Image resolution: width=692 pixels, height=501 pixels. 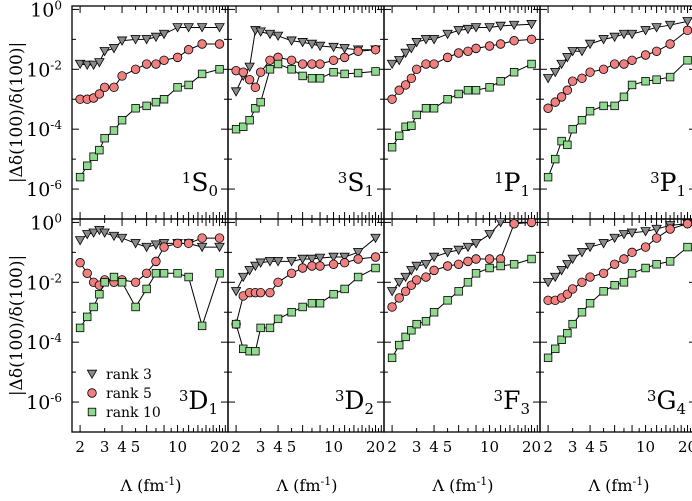 What do you see at coordinates (354, 402) in the screenshot?
I see `panel-label: 3D2` at bounding box center [354, 402].